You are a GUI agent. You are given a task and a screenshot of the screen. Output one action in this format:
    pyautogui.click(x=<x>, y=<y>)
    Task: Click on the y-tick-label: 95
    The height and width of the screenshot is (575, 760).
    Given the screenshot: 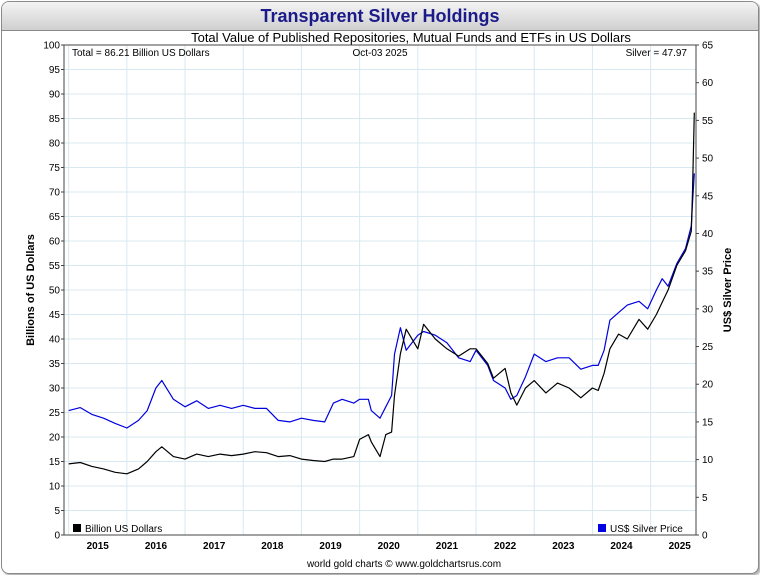 What is the action you would take?
    pyautogui.click(x=55, y=70)
    